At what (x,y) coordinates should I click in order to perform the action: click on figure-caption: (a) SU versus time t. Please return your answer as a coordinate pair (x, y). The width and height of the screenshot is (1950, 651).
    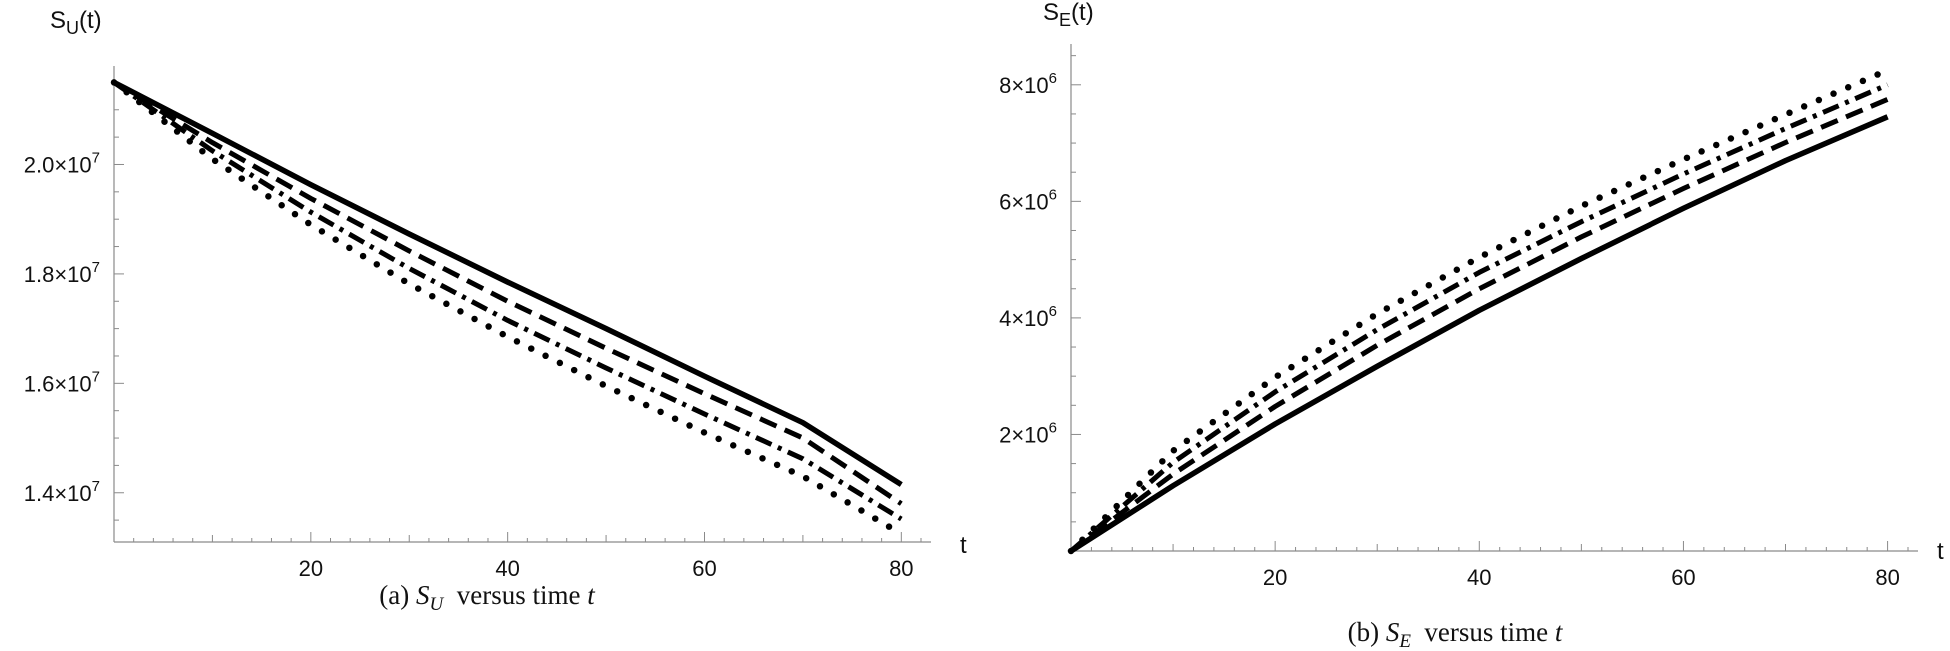
    Looking at the image, I should click on (487, 597).